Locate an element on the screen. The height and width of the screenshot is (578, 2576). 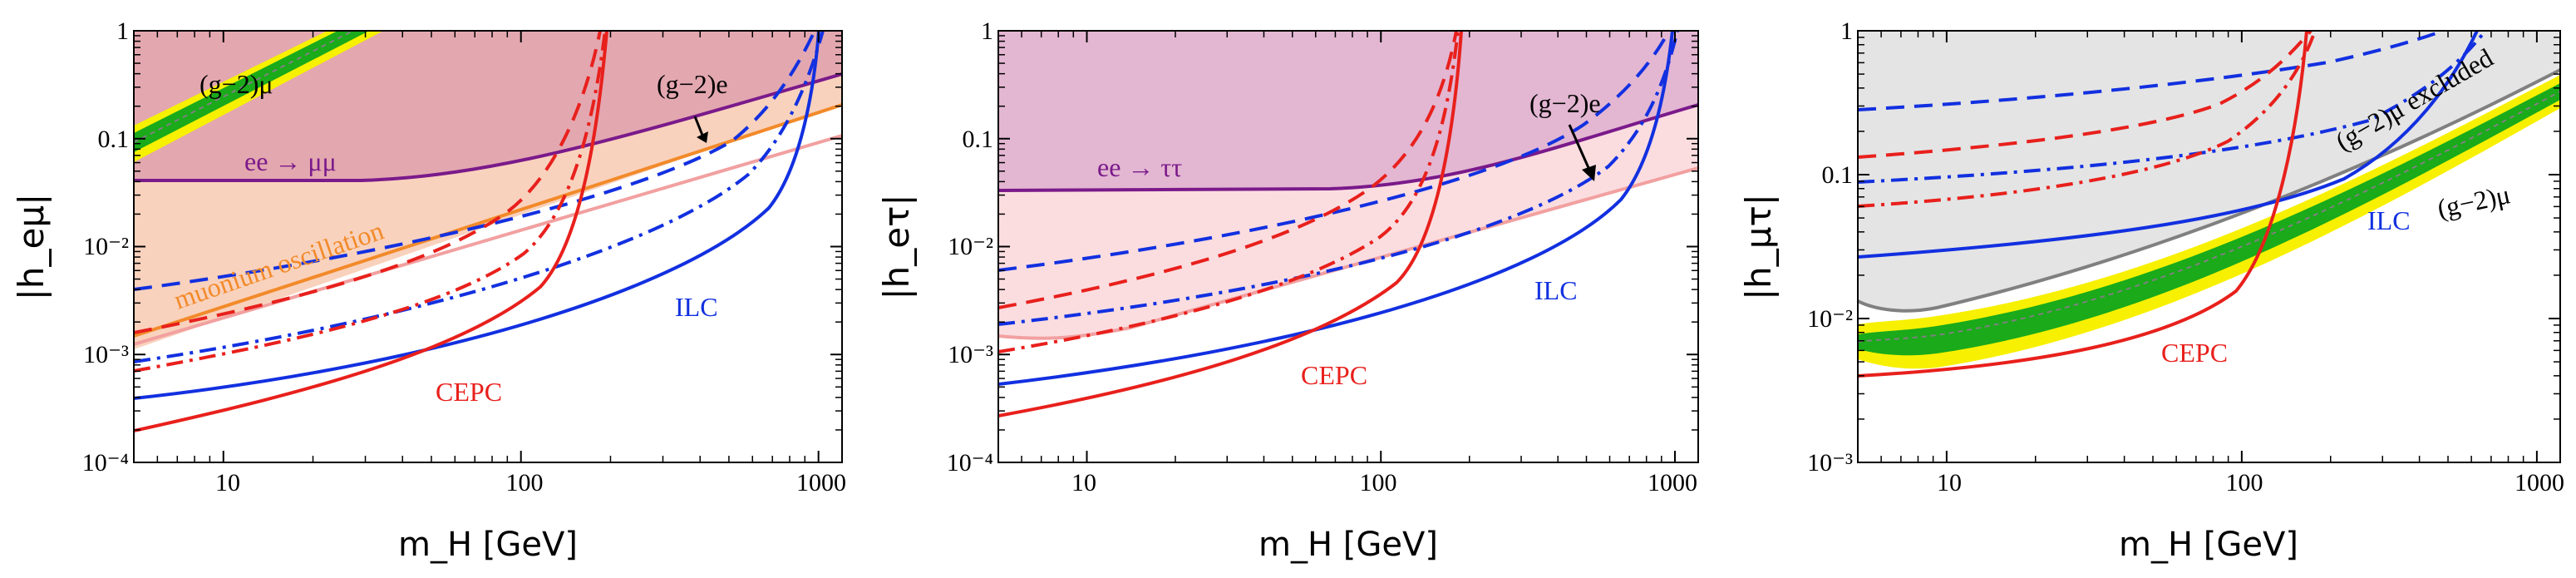
region-ee-excluded is located at coordinates (1348, 110).